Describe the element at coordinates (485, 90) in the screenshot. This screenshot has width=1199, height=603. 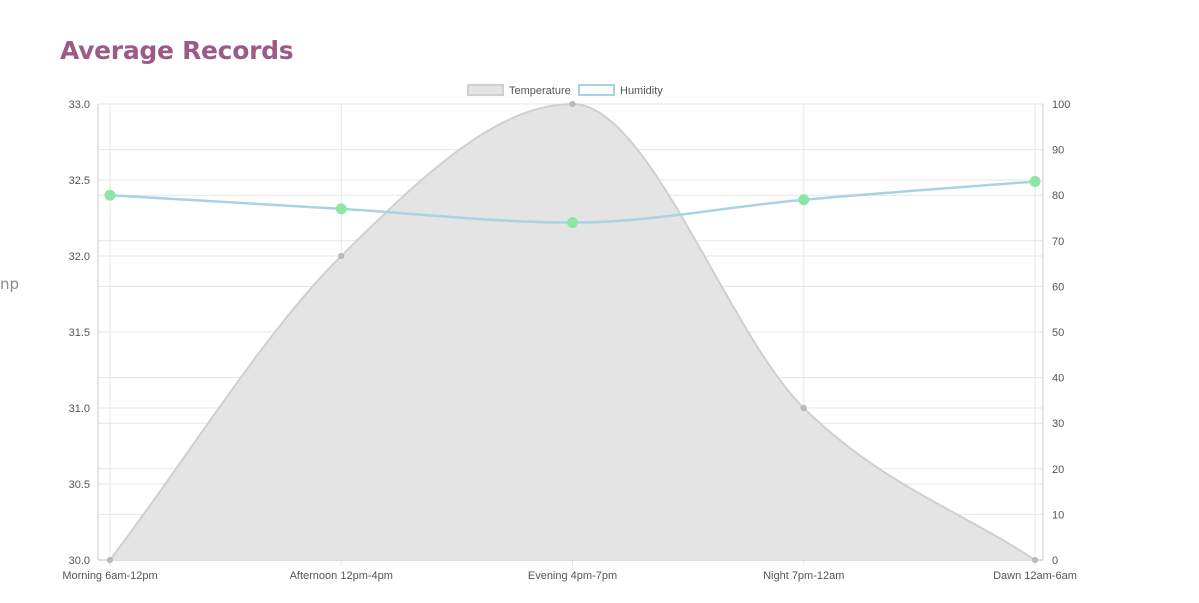
I see `legend-swatch-temperature` at that location.